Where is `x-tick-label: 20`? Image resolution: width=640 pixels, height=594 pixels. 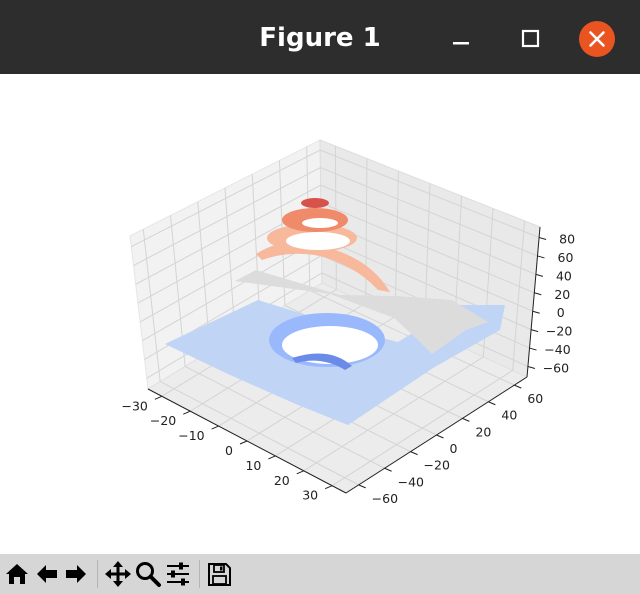 x-tick-label: 20 is located at coordinates (282, 480).